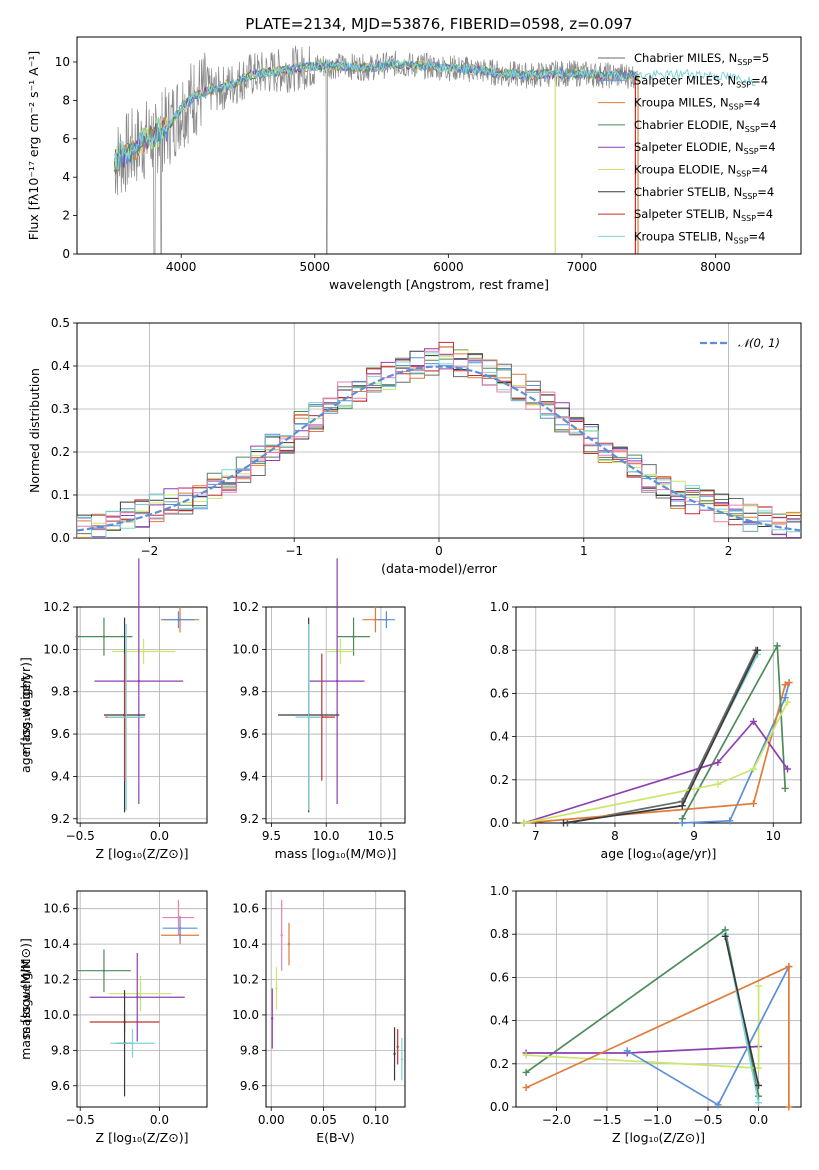 This screenshot has width=819, height=1170. I want to click on legend-label-name: Salpeter ELODIE, N, so click(689, 147).